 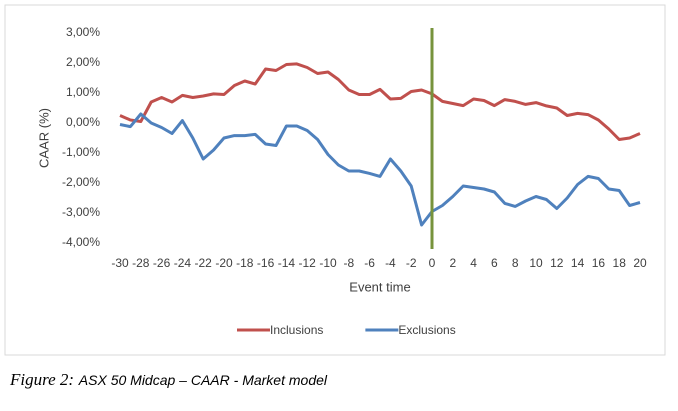 I want to click on y-tick-label: 2,00%, so click(x=83, y=62).